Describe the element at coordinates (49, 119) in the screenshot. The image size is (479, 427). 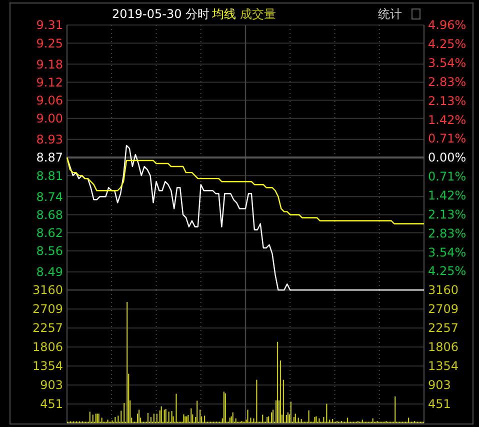
I see `y-tick-label: 9.00` at that location.